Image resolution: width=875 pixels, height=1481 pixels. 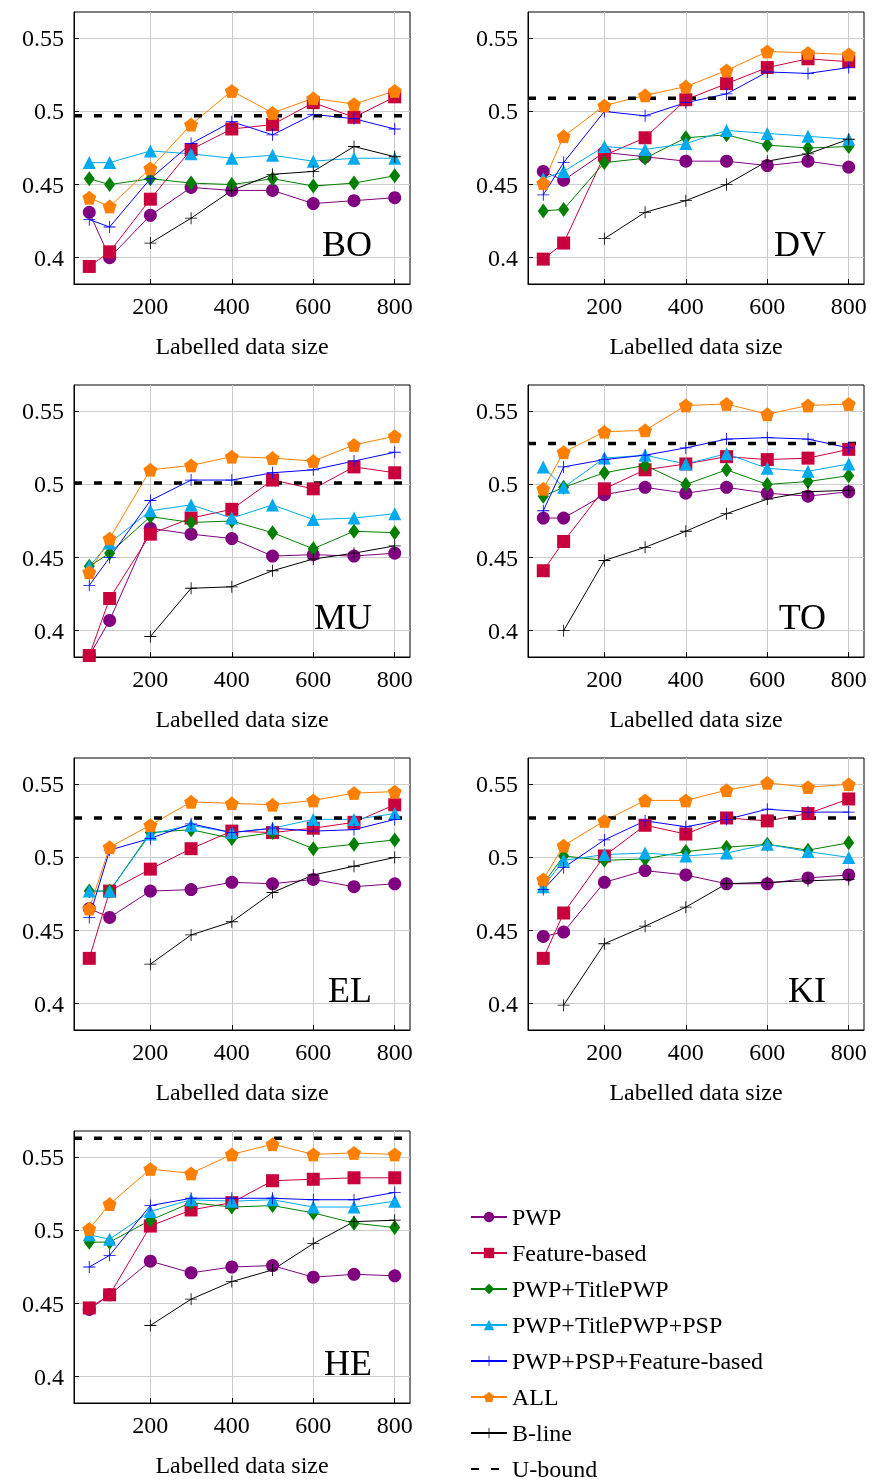 What do you see at coordinates (638, 1361) in the screenshot?
I see `legend-label: PWP+PSP+Feature-based` at bounding box center [638, 1361].